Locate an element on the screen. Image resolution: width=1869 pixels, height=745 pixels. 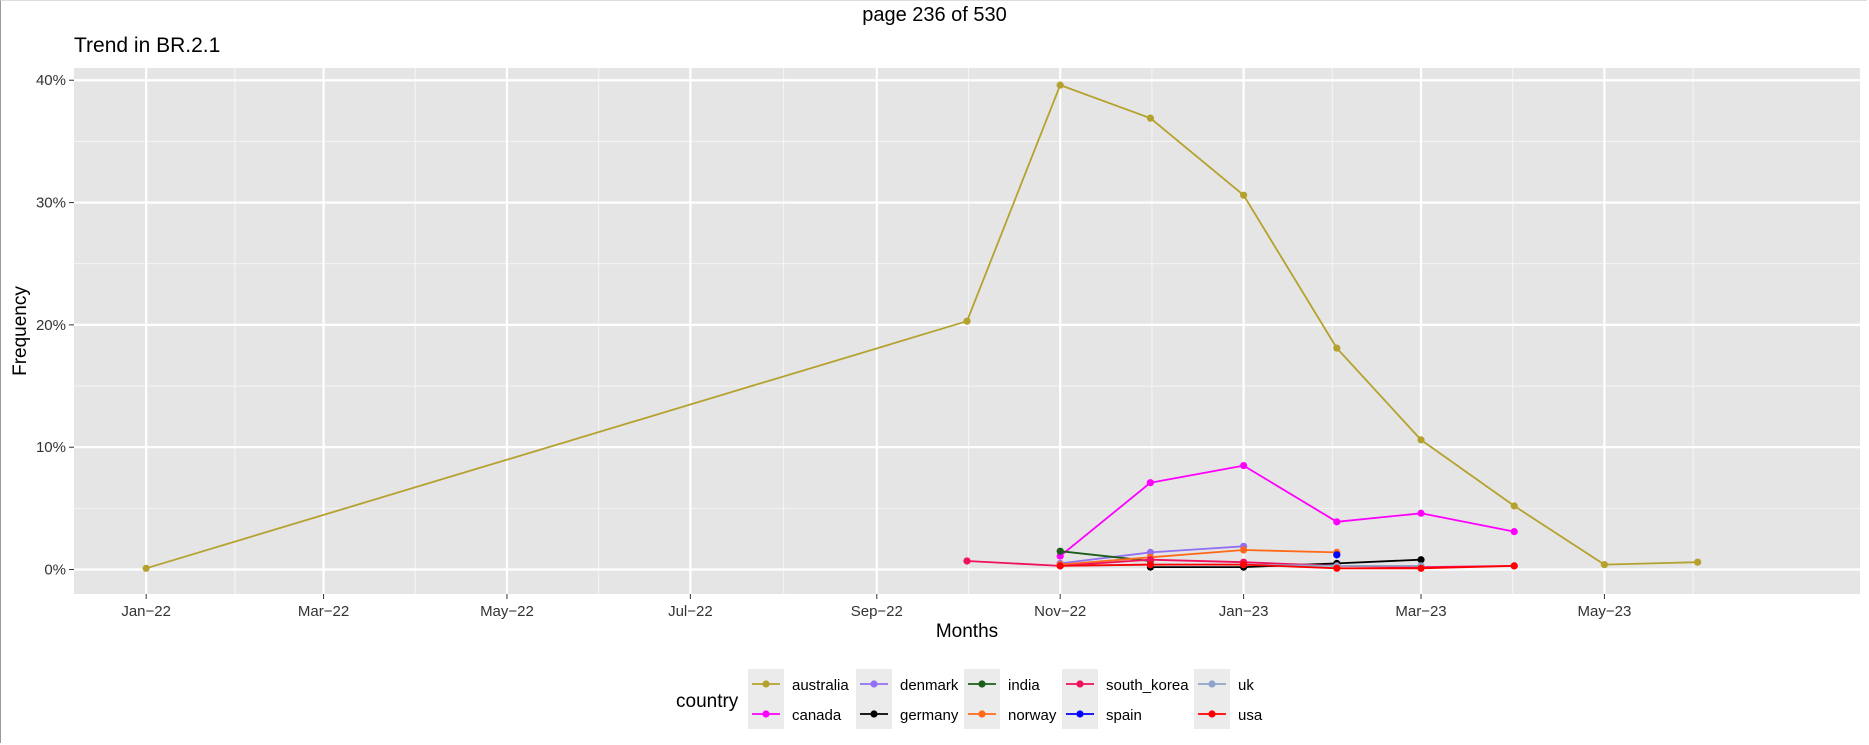
legend-title: country is located at coordinates (707, 701).